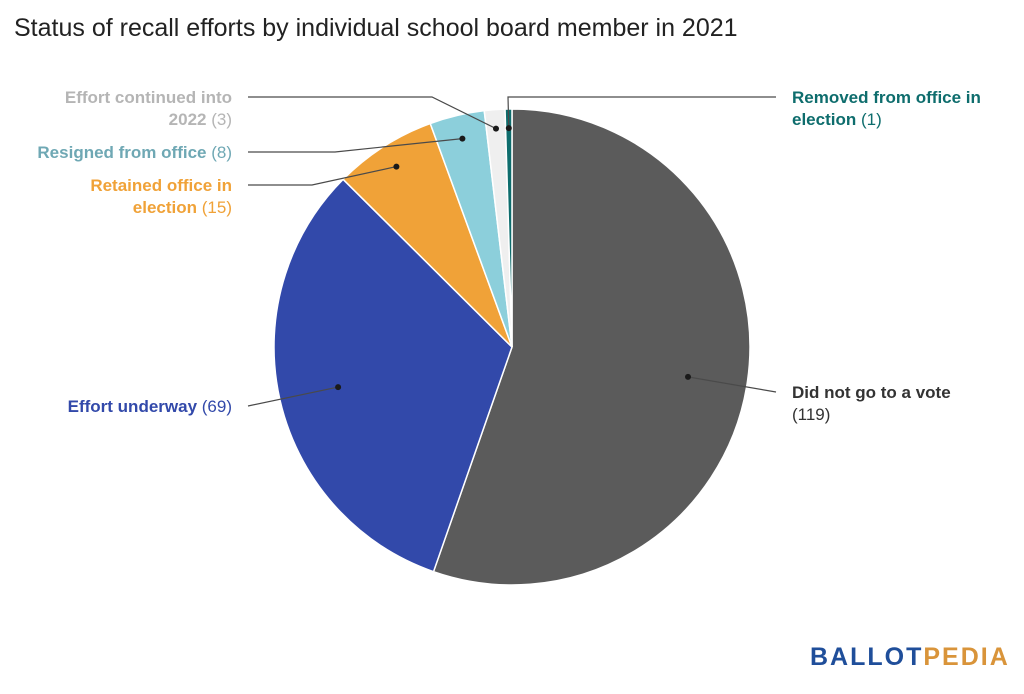  I want to click on slice-label: Removed from office in election (1), so click(886, 108).